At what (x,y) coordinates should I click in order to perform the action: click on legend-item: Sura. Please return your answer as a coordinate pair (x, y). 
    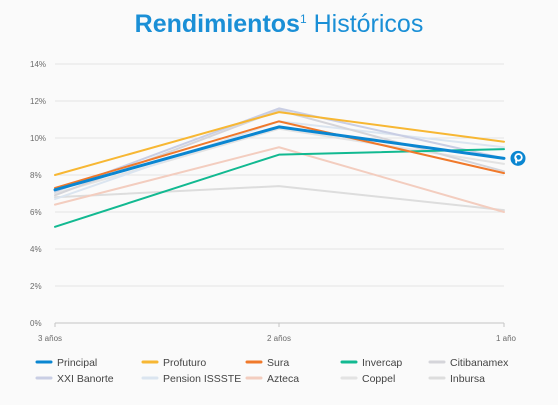
    Looking at the image, I should click on (267, 363).